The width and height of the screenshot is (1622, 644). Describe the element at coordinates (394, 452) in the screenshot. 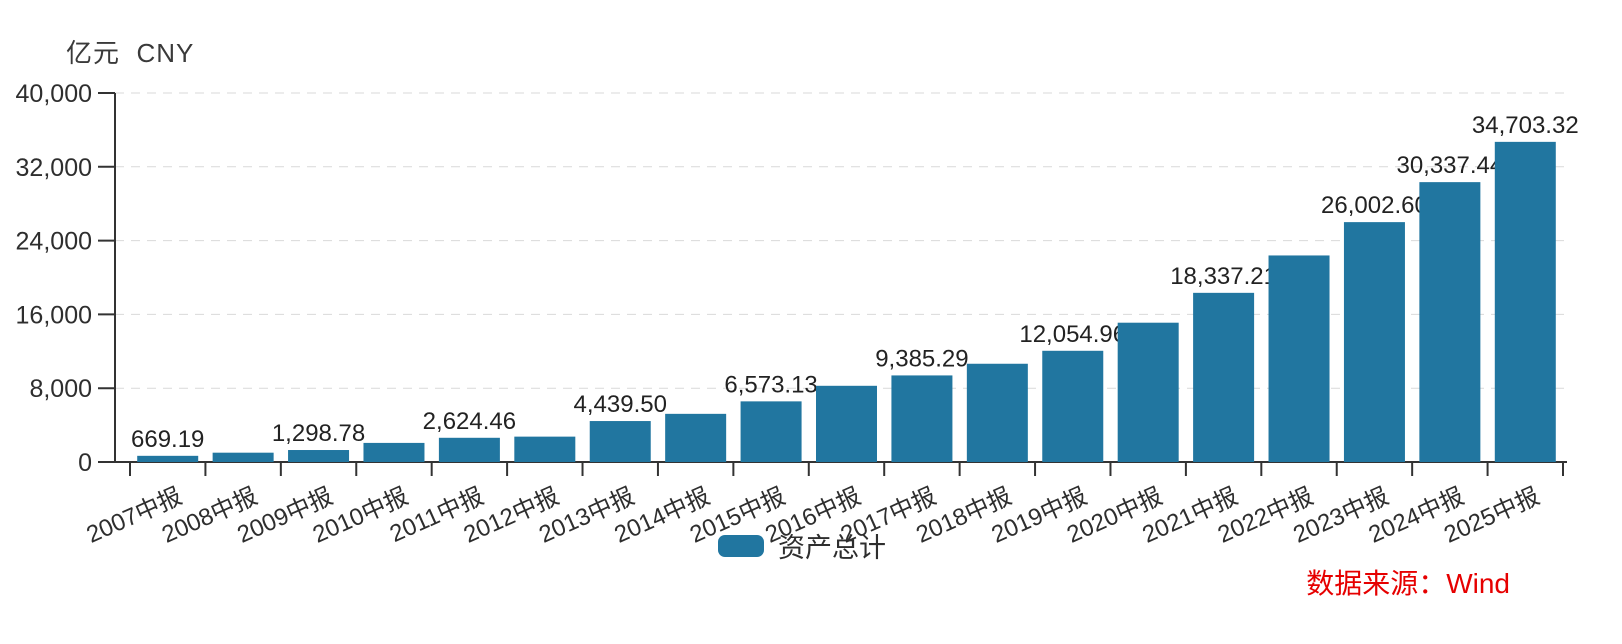

I see `bar-2010` at that location.